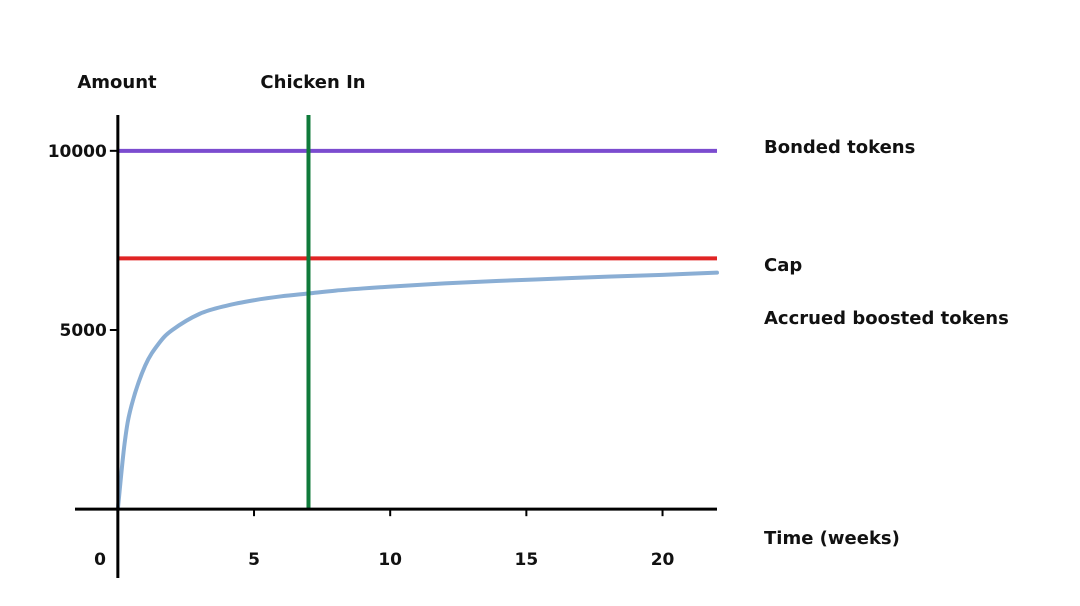 This screenshot has height=606, width=1080. I want to click on chicken-in-label: Chicken In, so click(312, 82).